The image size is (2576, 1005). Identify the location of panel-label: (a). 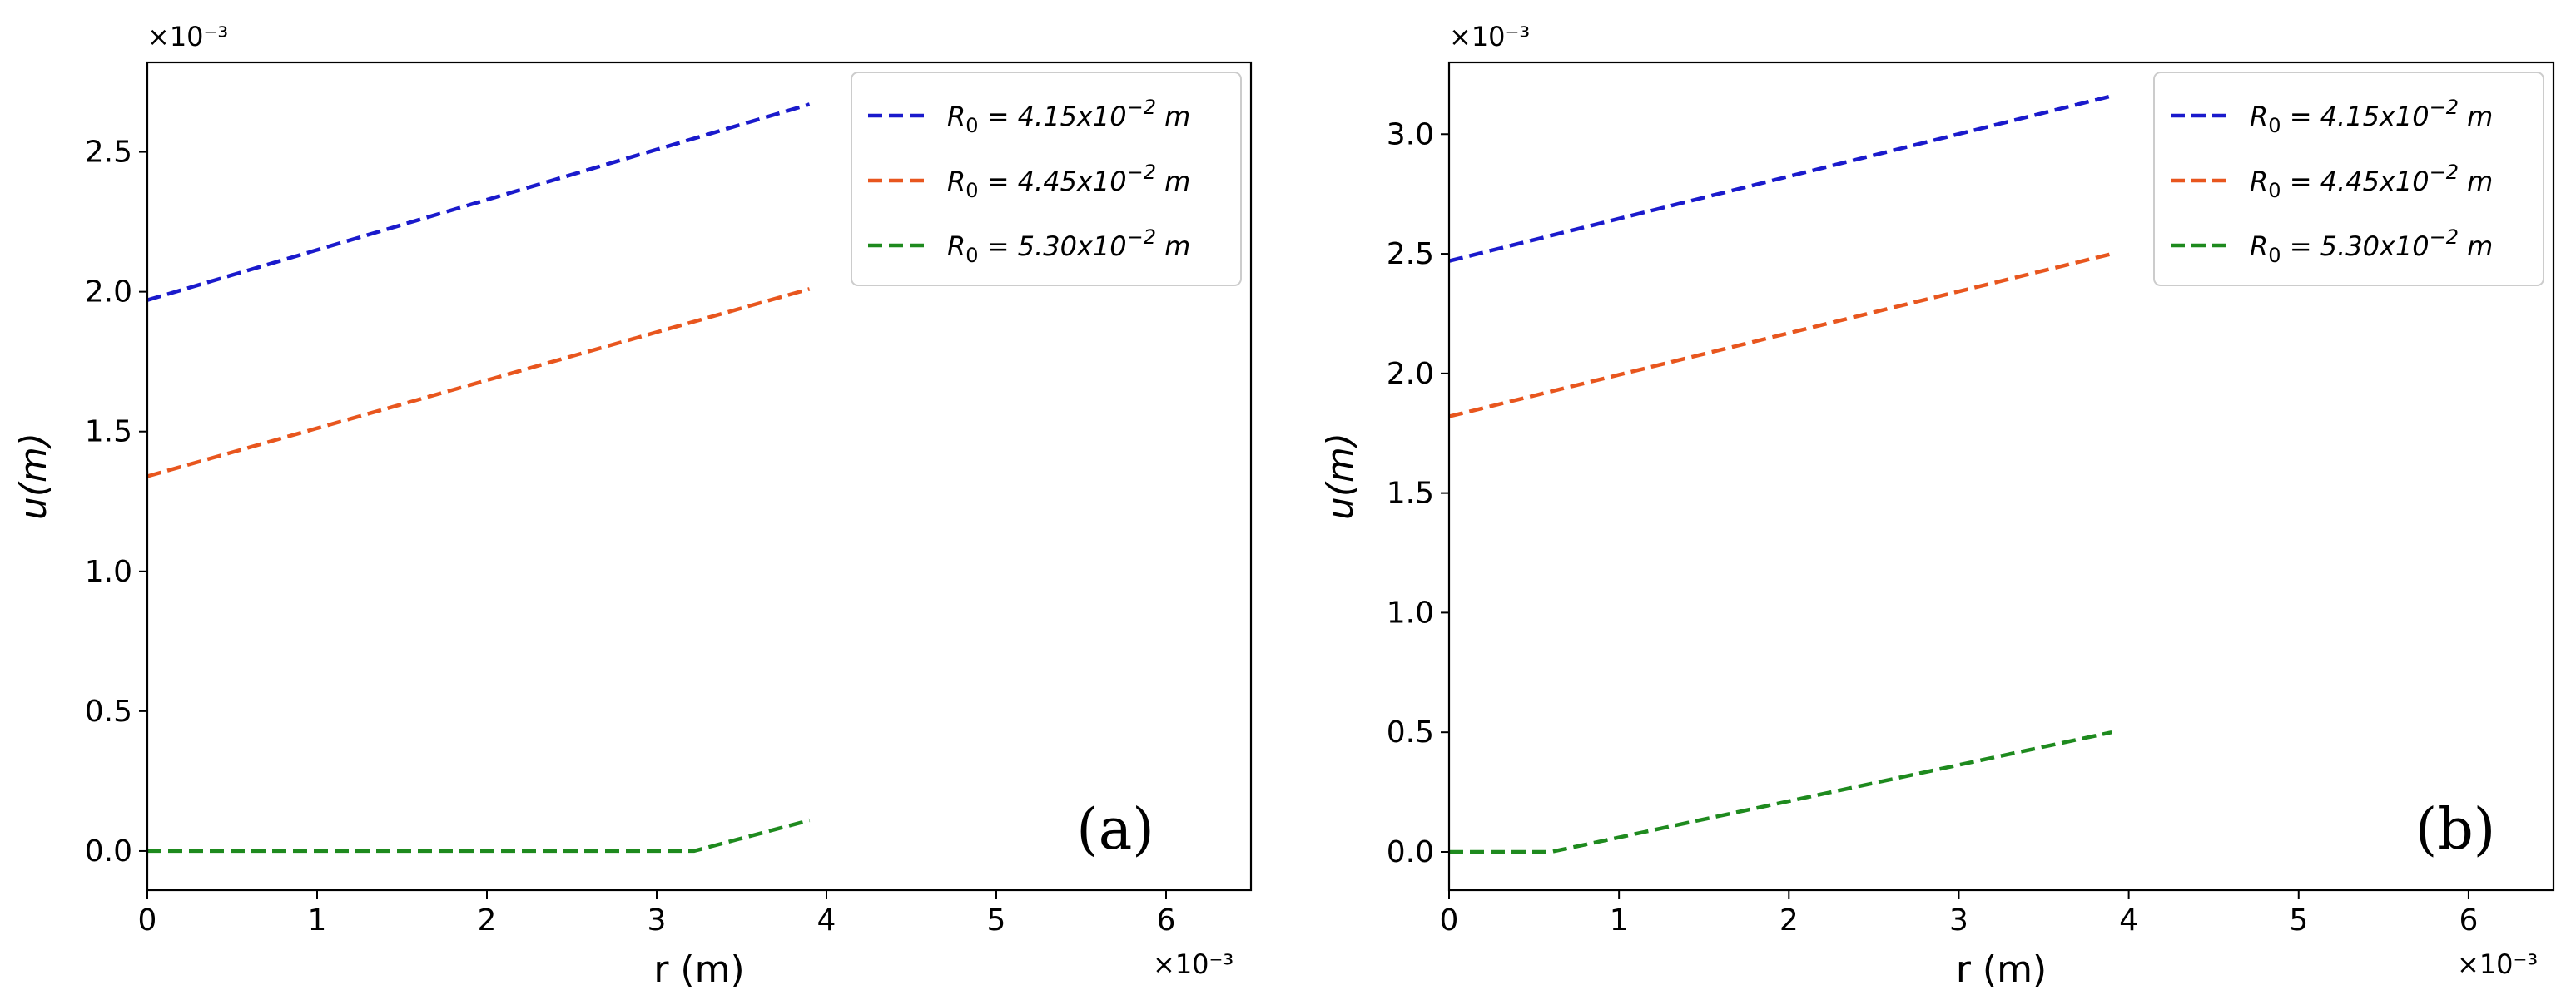
(1115, 830).